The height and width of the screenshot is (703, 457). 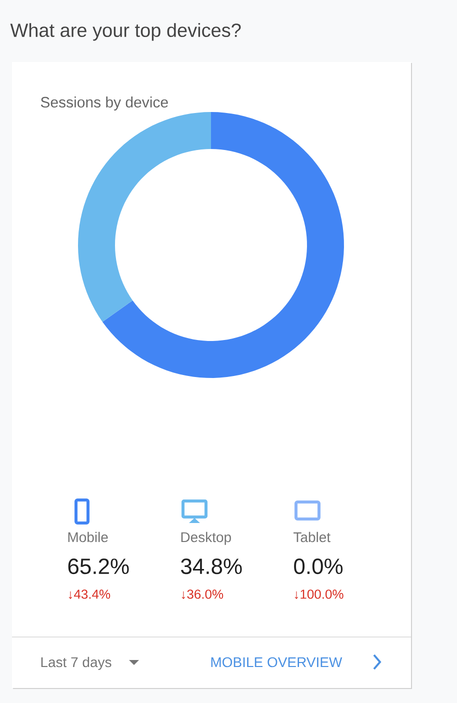 I want to click on text: 0.0%, so click(x=318, y=566).